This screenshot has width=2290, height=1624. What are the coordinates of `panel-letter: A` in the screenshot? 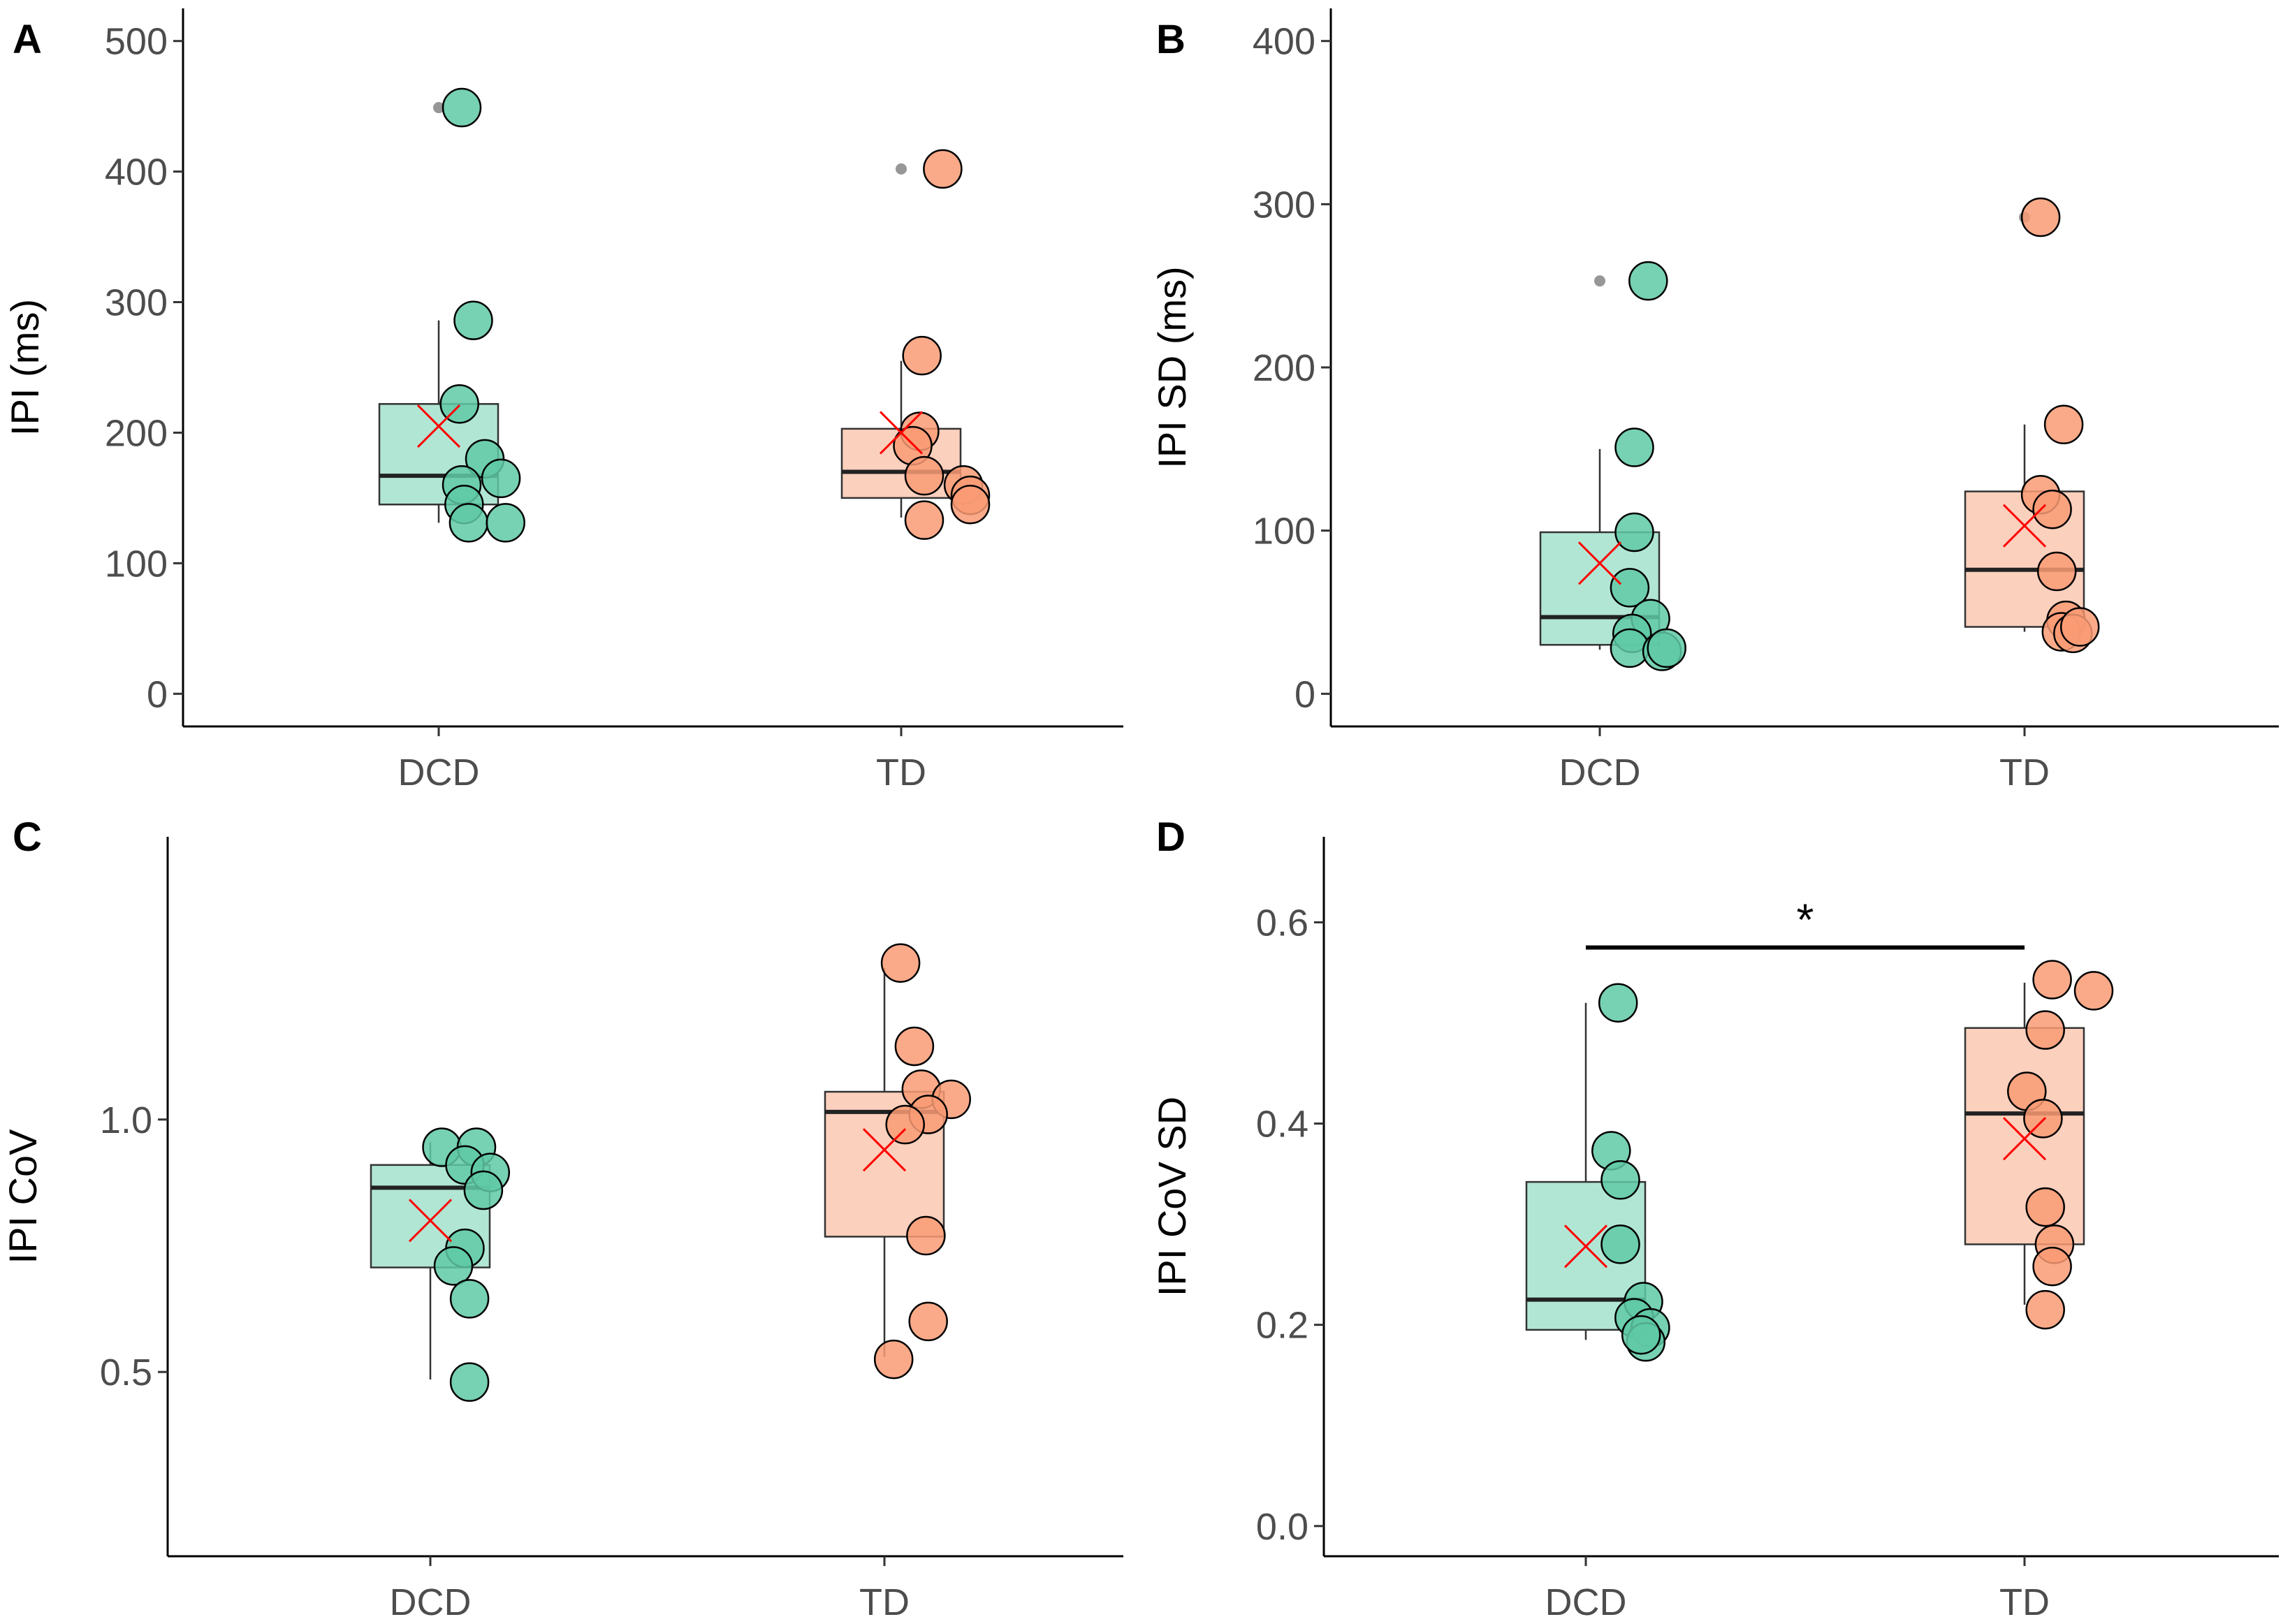 It's located at (27, 39).